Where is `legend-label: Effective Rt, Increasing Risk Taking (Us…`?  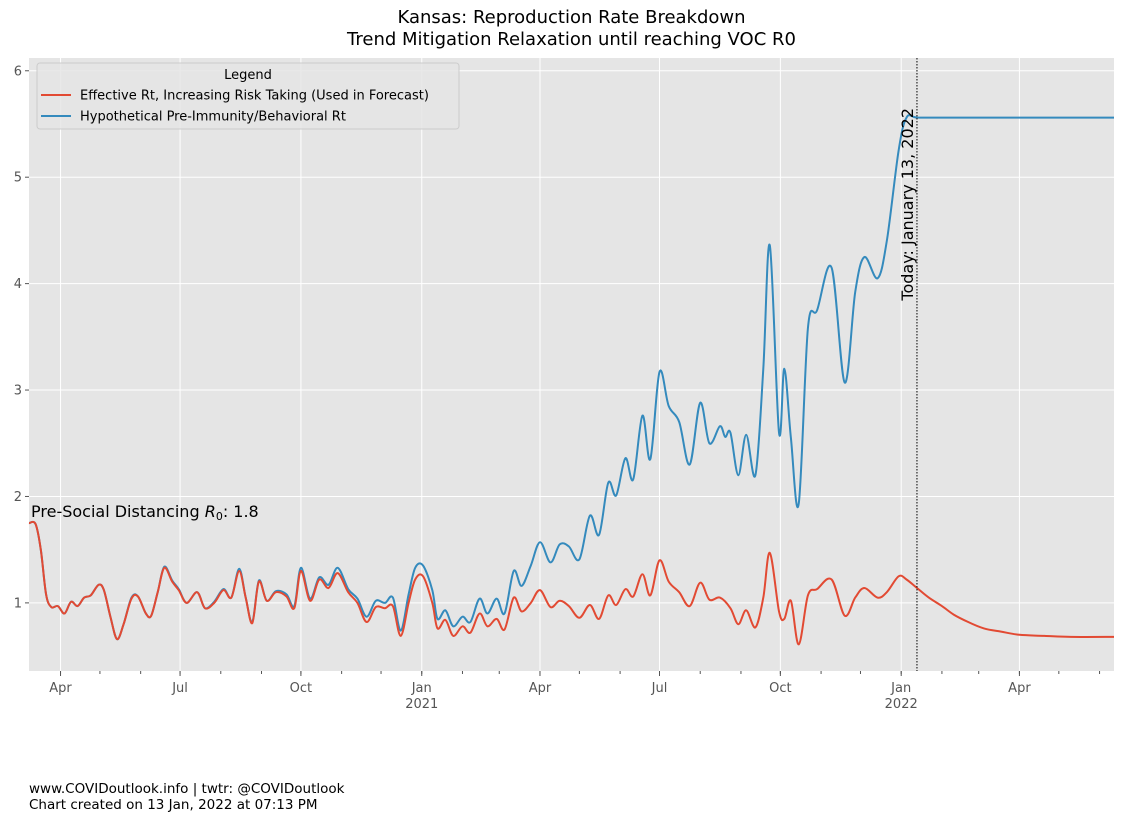
legend-label: Effective Rt, Increasing Risk Taking (Us… is located at coordinates (254, 96).